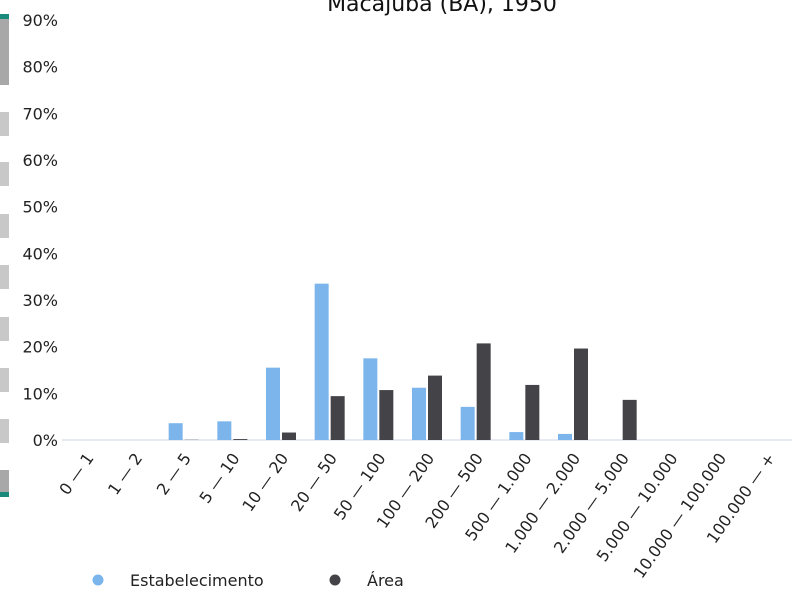 This screenshot has height=589, width=792. Describe the element at coordinates (45, 440) in the screenshot. I see `y-tick-label: 0%` at that location.